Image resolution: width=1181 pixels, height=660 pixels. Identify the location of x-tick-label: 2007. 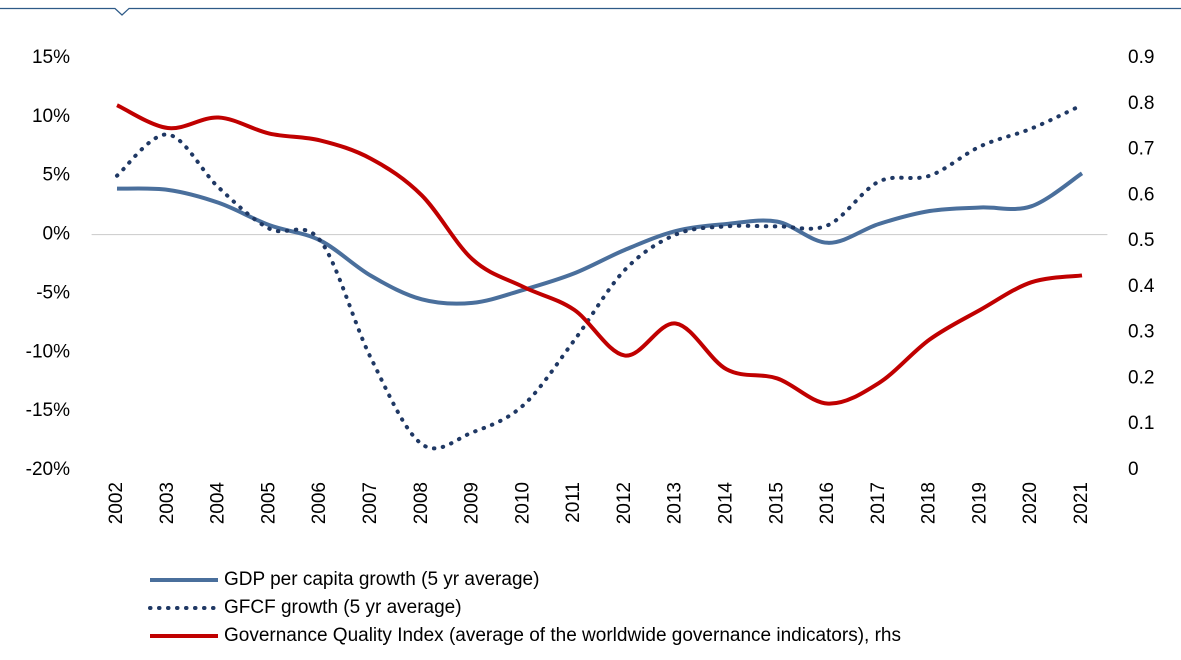
(370, 503).